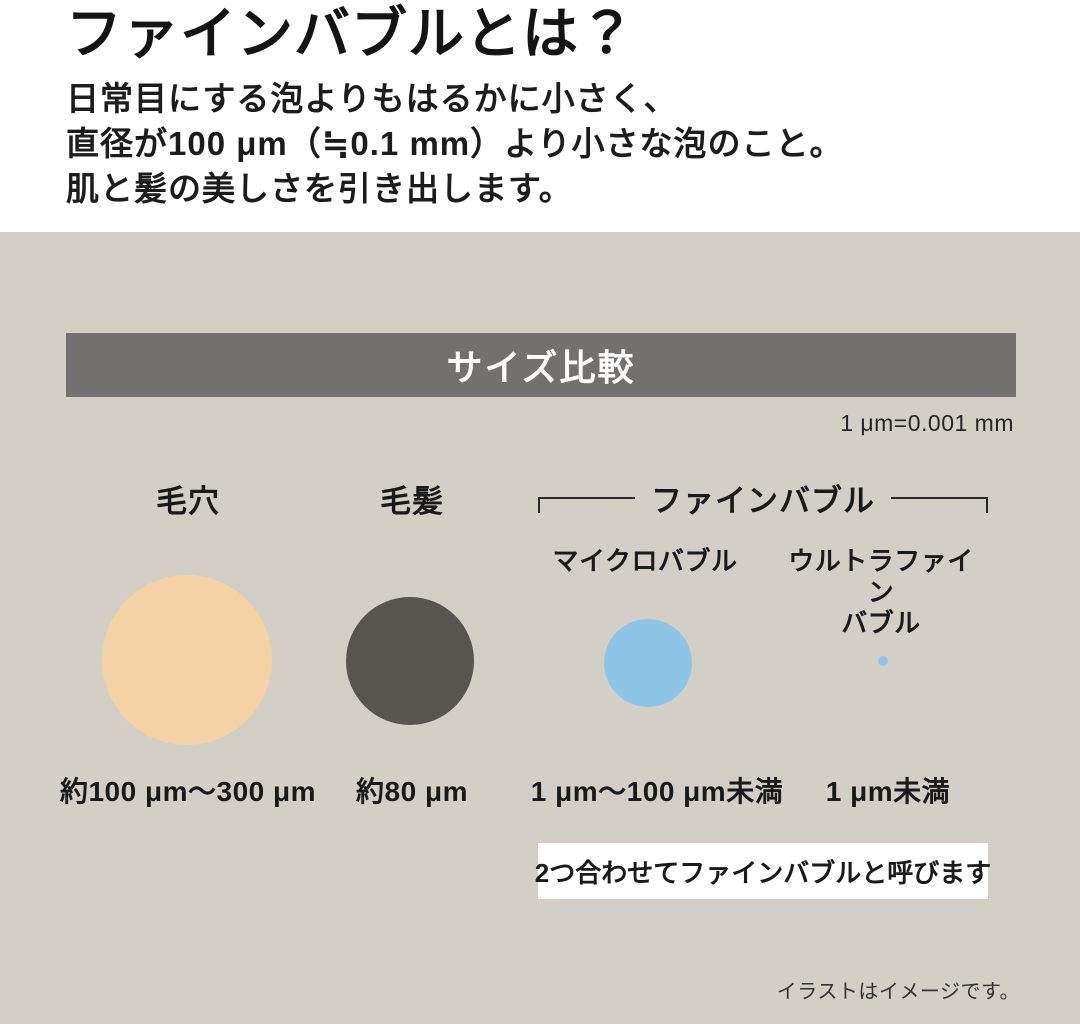 Image resolution: width=1080 pixels, height=1024 pixels. Describe the element at coordinates (541, 367) in the screenshot. I see `section-title: サイズ比較` at that location.